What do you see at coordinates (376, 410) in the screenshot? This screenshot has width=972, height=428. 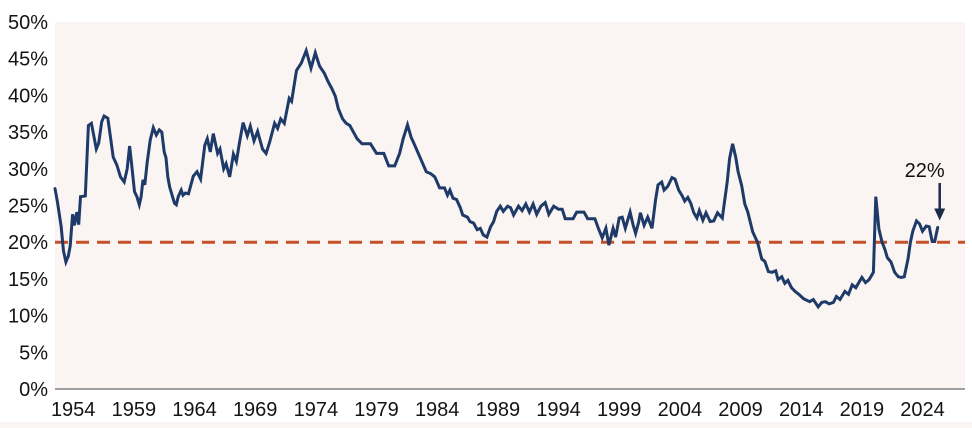 I see `x-tick-label: 1979` at bounding box center [376, 410].